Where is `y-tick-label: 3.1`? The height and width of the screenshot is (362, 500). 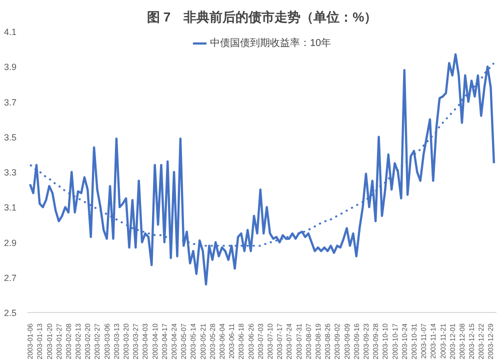 y-tick-label: 3.1 is located at coordinates (10, 207).